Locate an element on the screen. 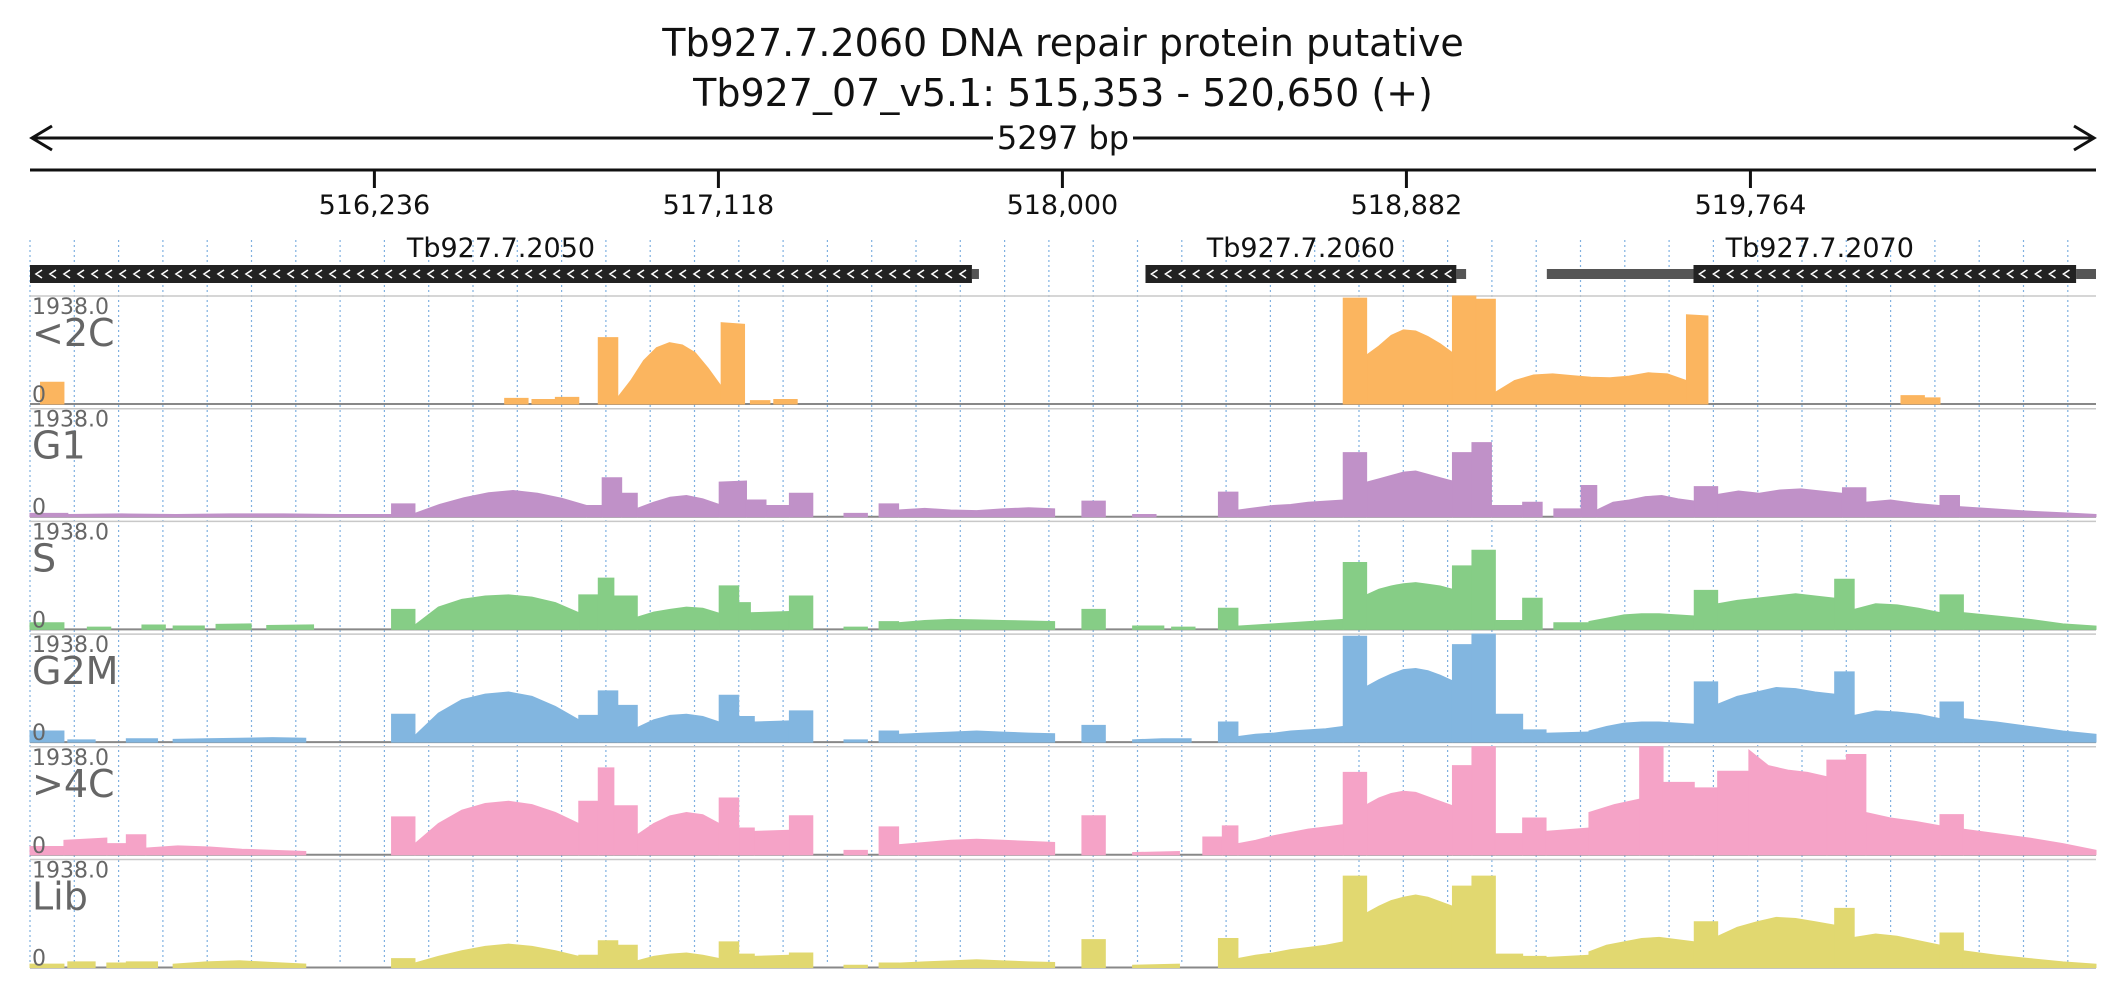  span-label-bg is located at coordinates (1063, 138).